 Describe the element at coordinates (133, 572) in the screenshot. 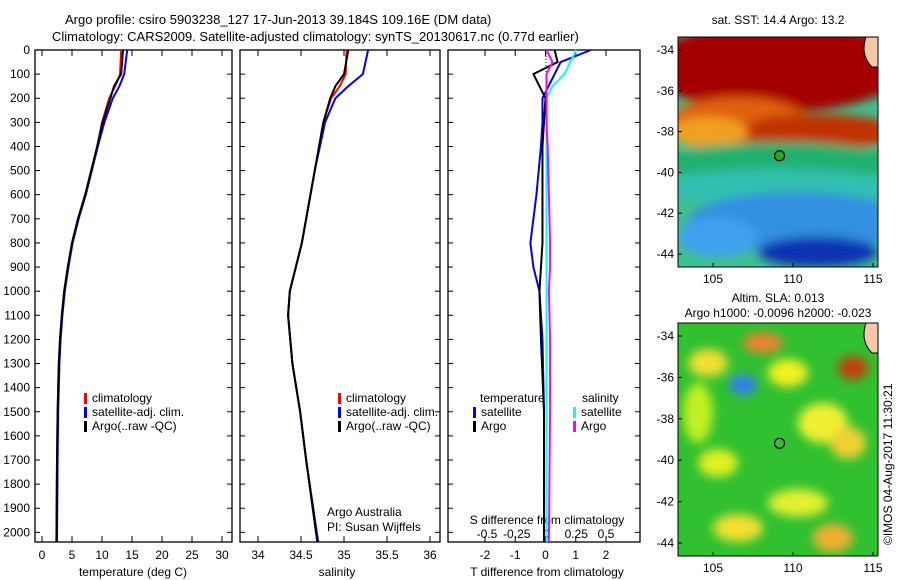

I see `x-axis-label-temperature: temperature (deg C)` at that location.